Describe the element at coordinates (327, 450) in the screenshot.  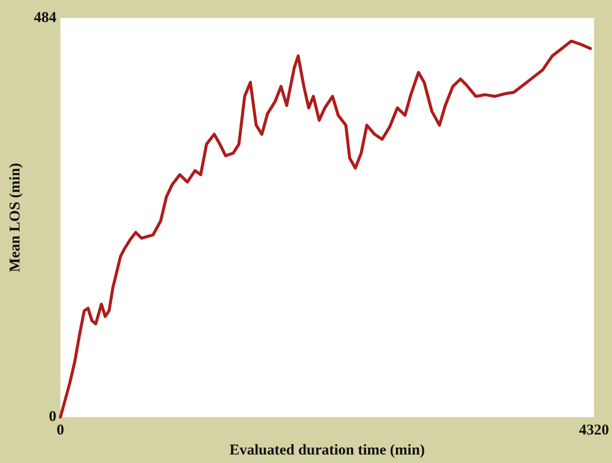
I see `x-axis-title: Evaluated duration time (min)` at that location.